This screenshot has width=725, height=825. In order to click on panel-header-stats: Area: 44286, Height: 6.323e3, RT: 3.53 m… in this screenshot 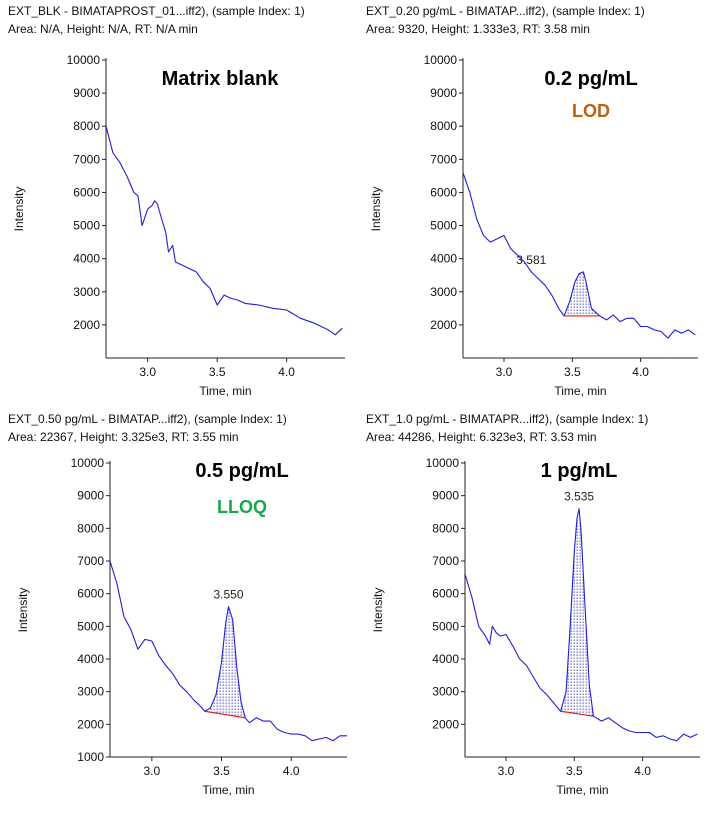, I will do `click(481, 437)`.